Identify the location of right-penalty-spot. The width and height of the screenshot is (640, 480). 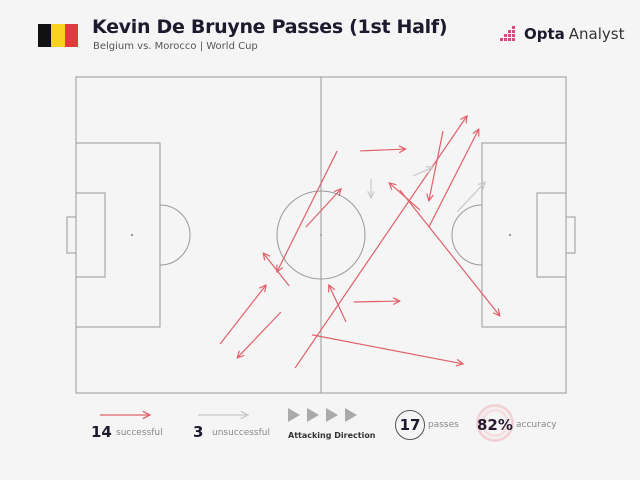
(510, 235).